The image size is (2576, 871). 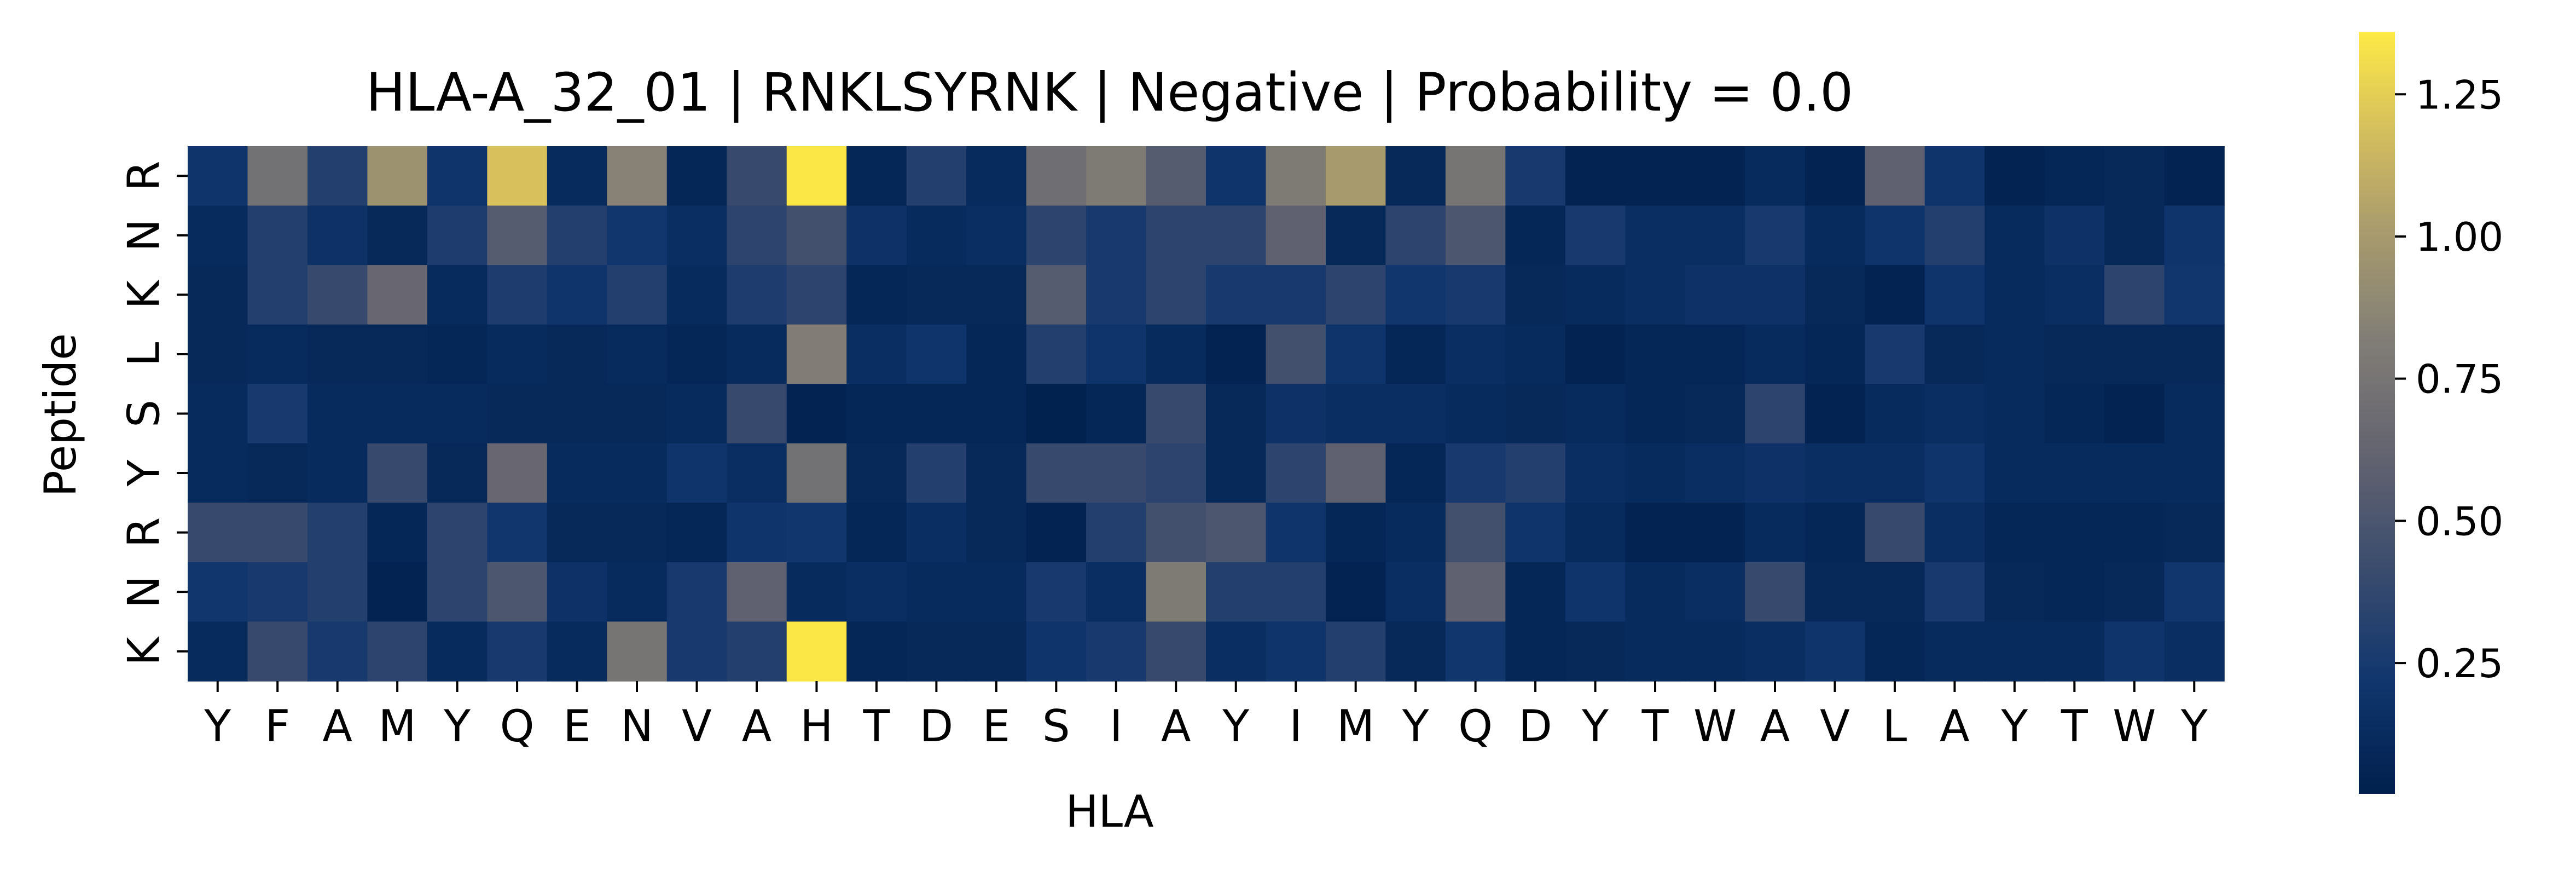 What do you see at coordinates (2195, 533) in the screenshot?
I see `heatmap-cell-r6-c33` at bounding box center [2195, 533].